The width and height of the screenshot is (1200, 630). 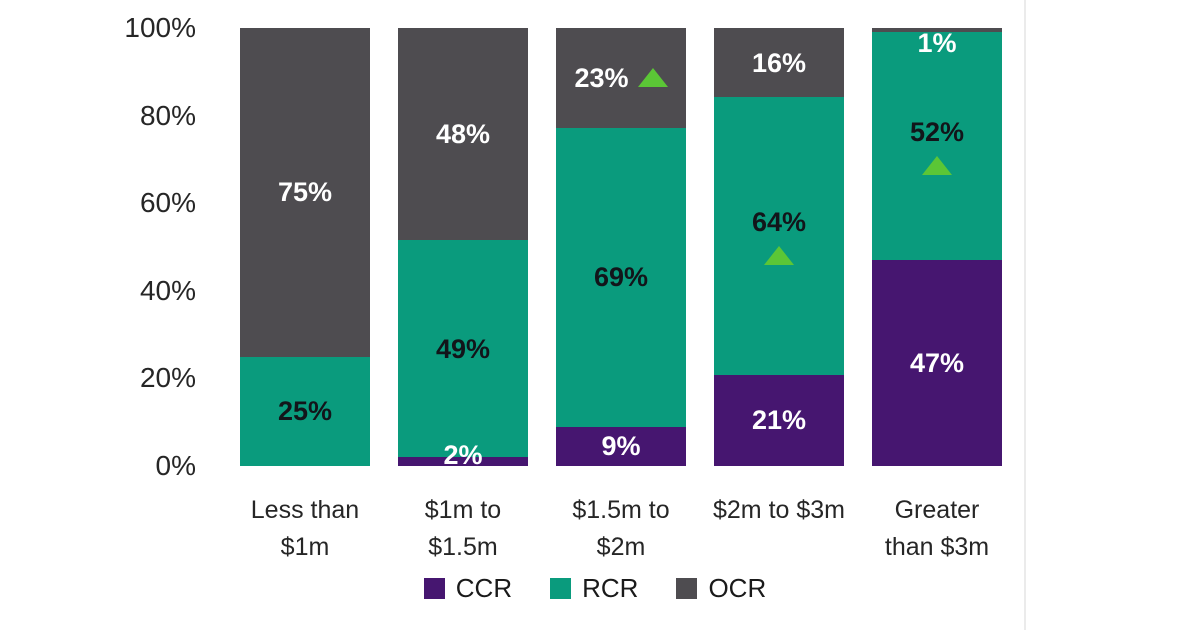 I want to click on legend-item-rcr: RCR, so click(x=594, y=588).